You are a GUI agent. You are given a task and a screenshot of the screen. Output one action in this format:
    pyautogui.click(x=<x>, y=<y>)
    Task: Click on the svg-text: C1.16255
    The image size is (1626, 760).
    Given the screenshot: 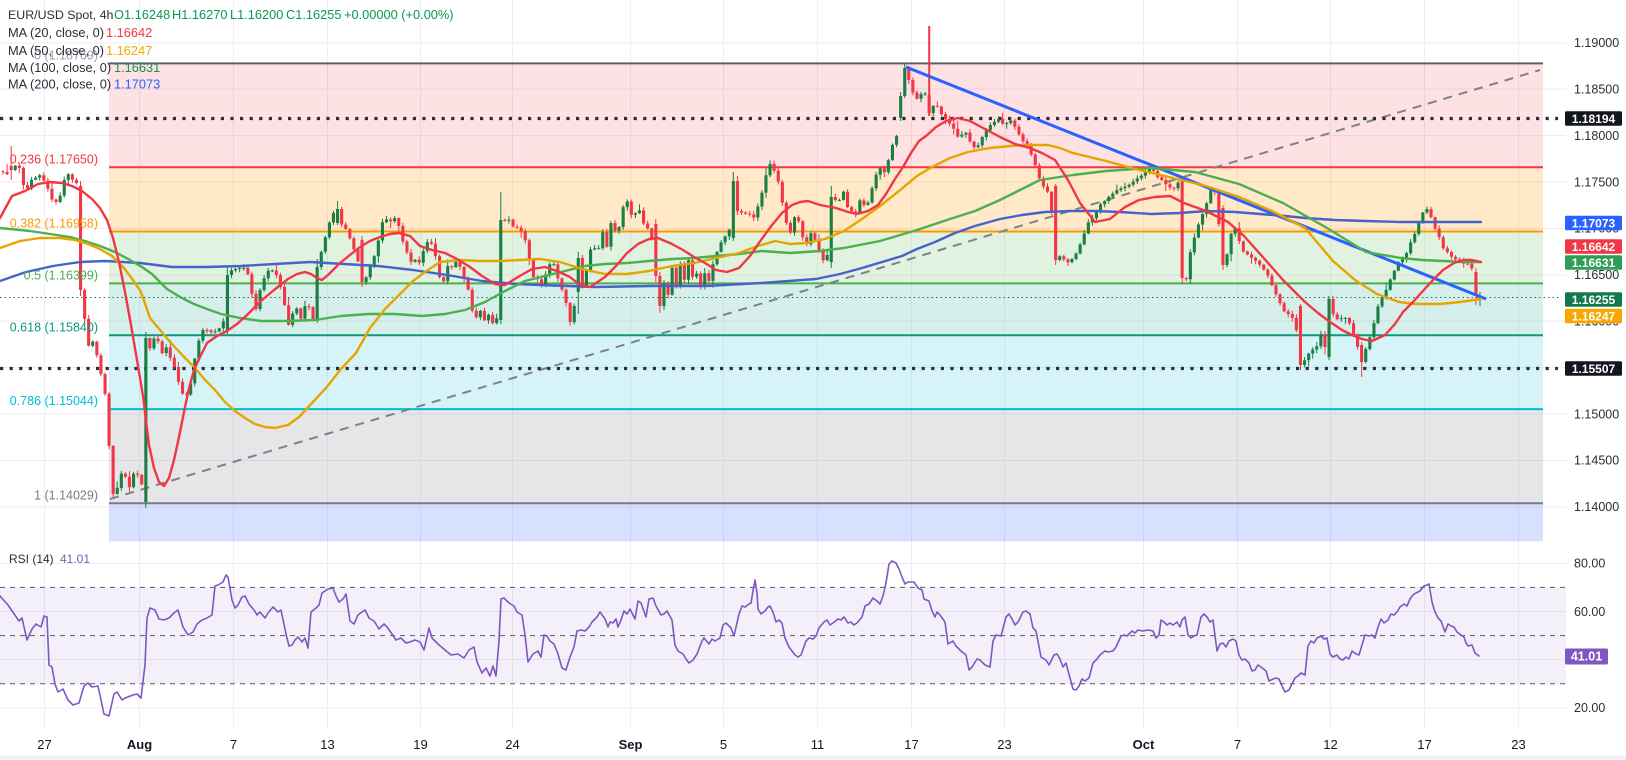 What is the action you would take?
    pyautogui.click(x=314, y=14)
    